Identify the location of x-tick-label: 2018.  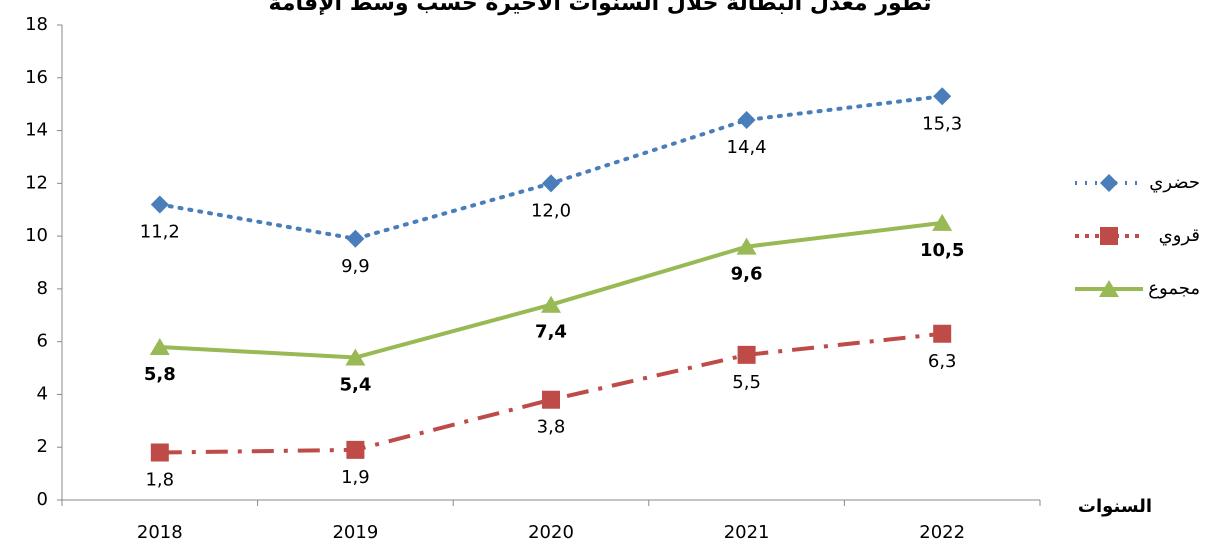
(160, 532).